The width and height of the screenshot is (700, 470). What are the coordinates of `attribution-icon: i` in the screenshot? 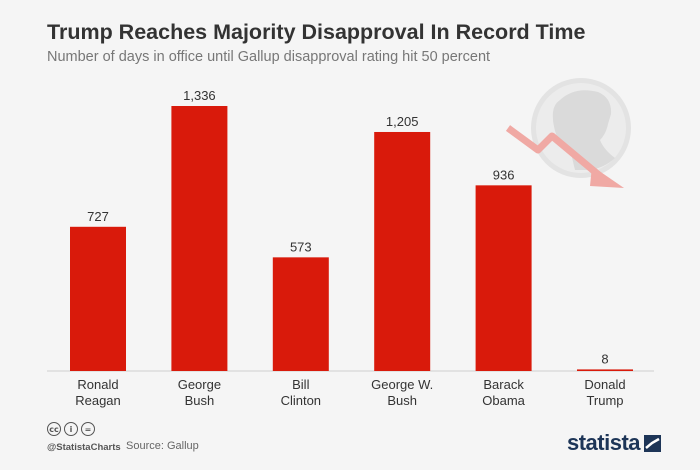 It's located at (71, 429).